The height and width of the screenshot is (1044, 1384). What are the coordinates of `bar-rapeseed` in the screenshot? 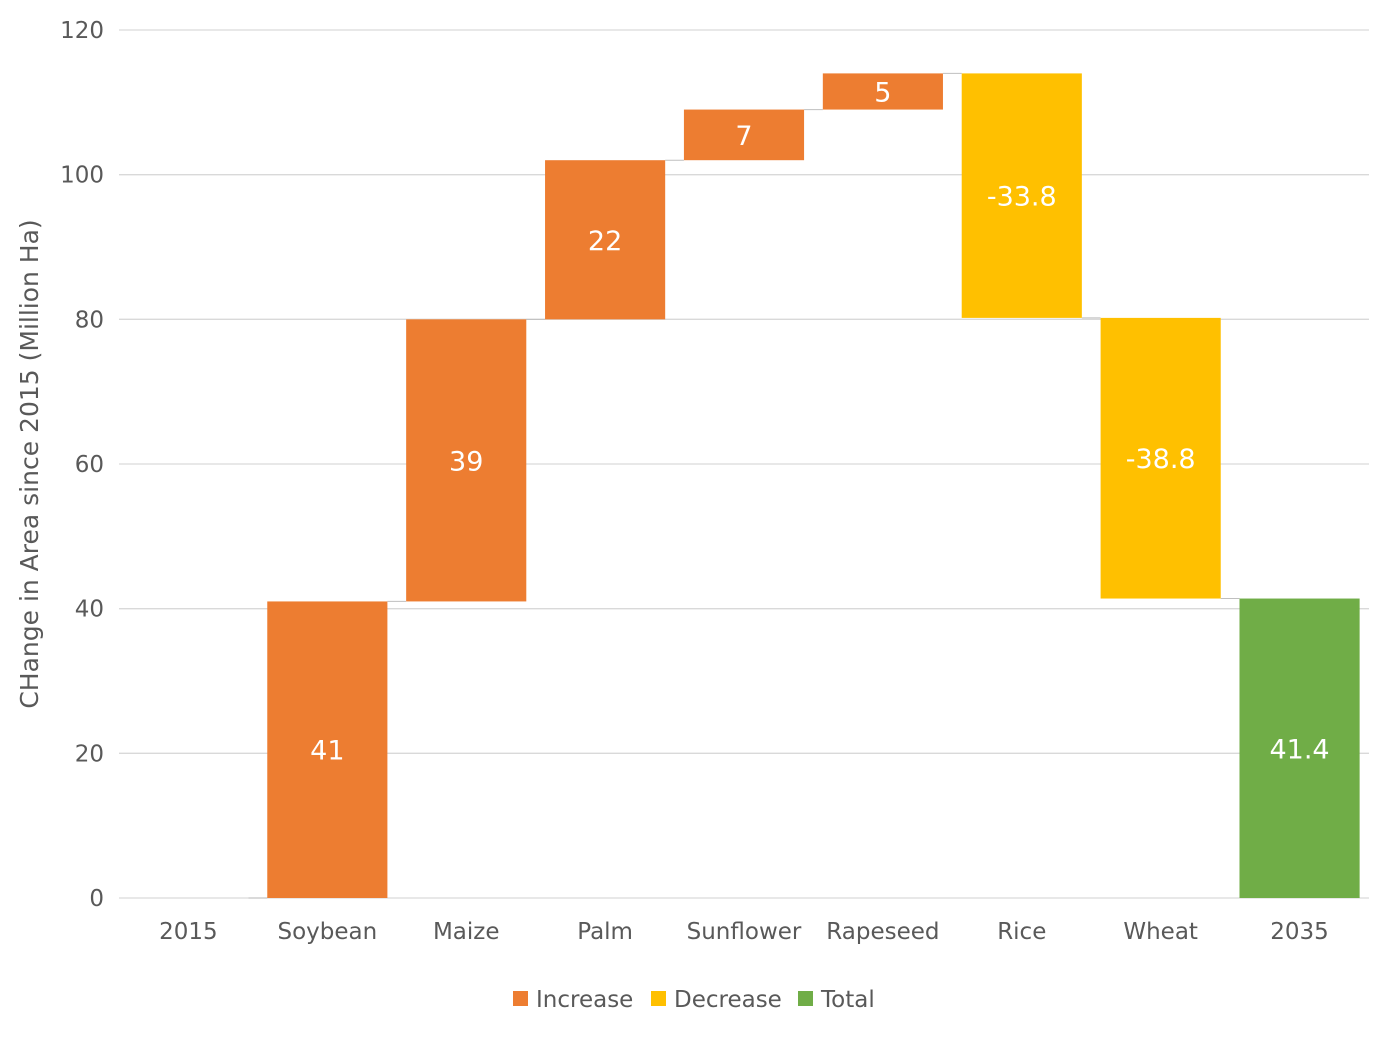 It's located at (882, 91).